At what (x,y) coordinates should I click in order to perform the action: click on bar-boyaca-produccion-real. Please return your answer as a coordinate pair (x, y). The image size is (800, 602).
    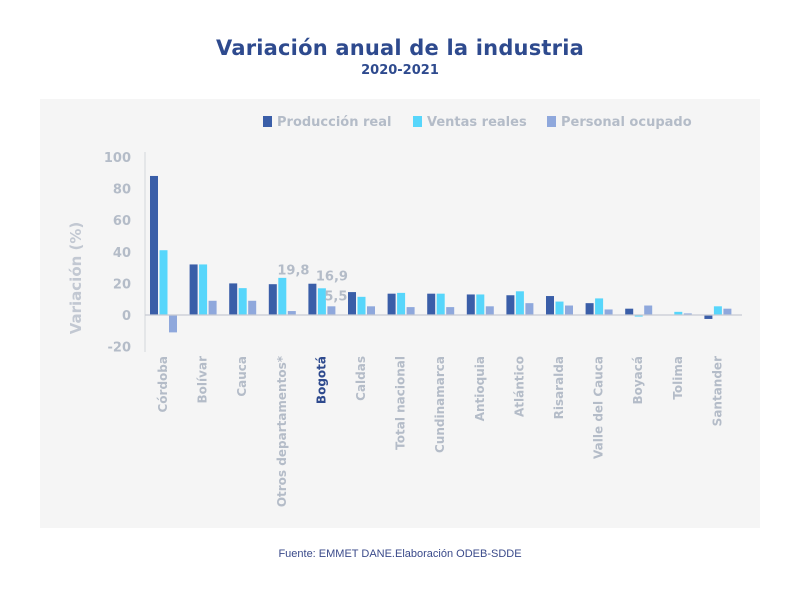
    Looking at the image, I should click on (629, 311).